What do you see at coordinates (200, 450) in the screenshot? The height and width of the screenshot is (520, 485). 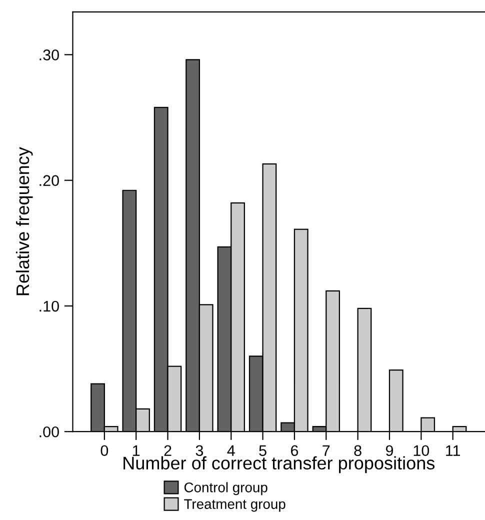 I see `x-tick-label: 3` at bounding box center [200, 450].